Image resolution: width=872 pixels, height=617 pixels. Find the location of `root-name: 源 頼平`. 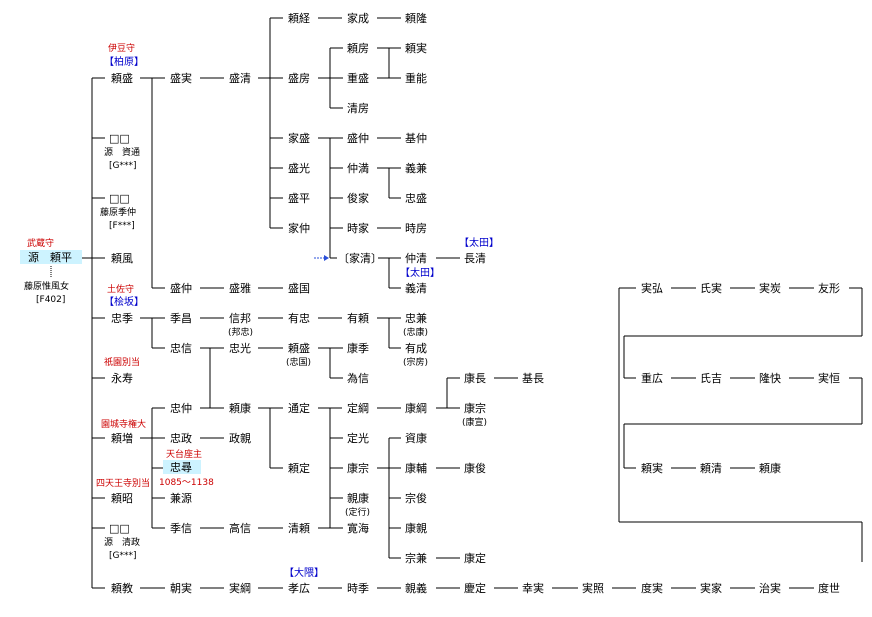

root-name: 源 頼平 is located at coordinates (50, 257).